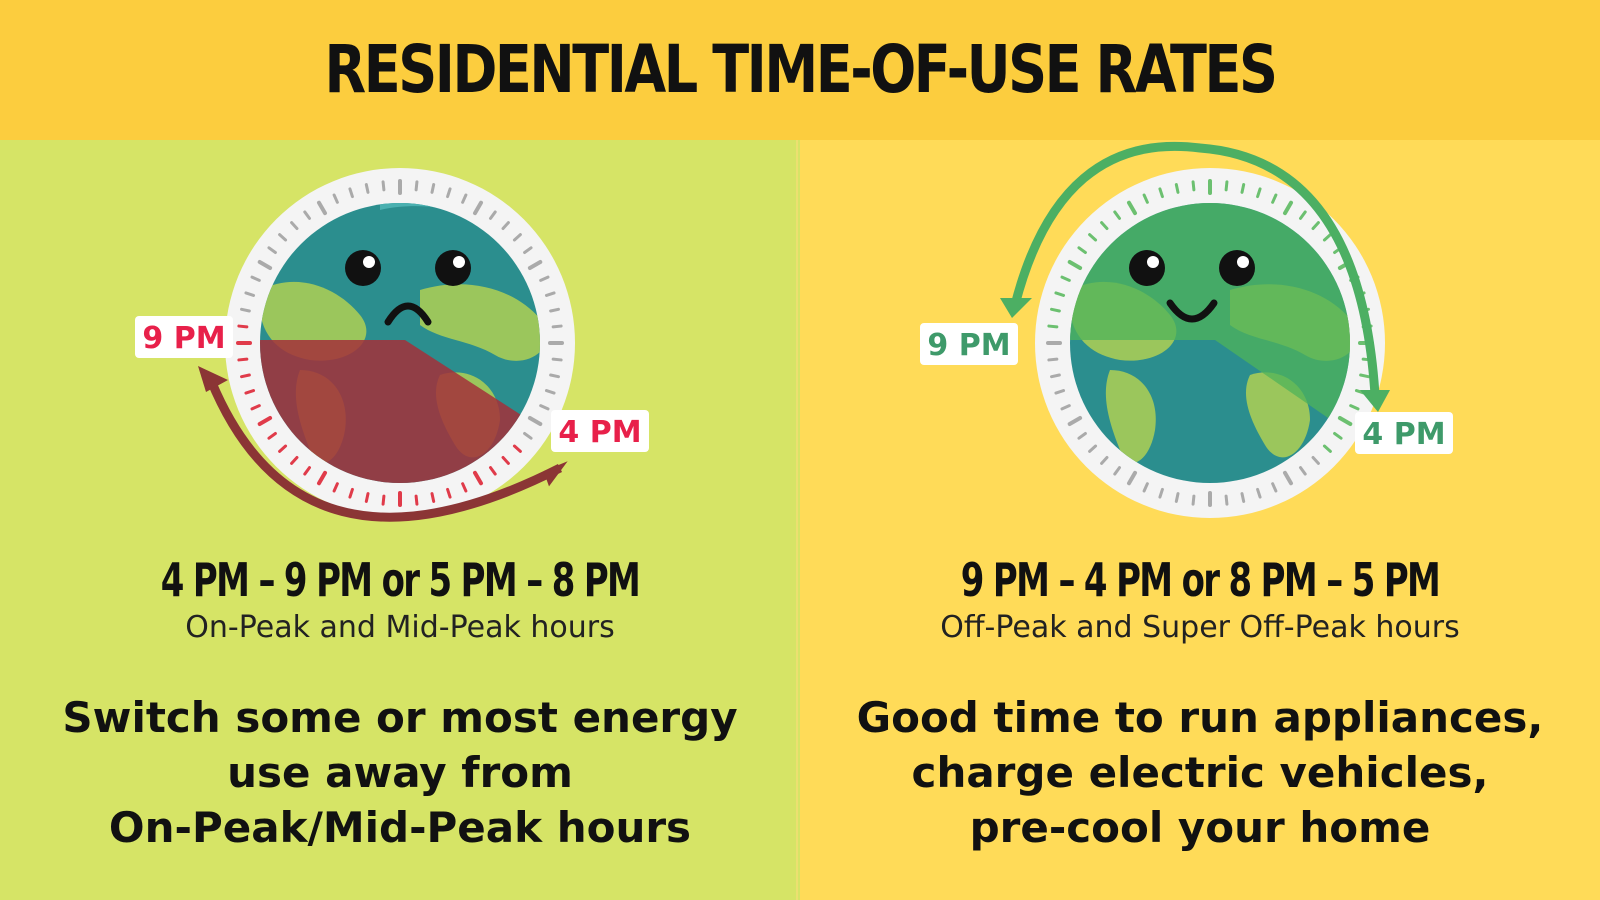 The height and width of the screenshot is (900, 1600). I want to click on peak-advice-line: Switch some or most energy, so click(400, 717).